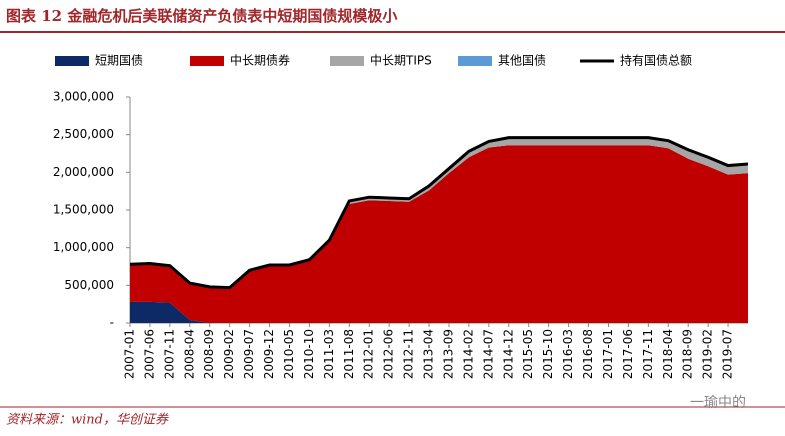  I want to click on x-tick-label: 2013-09, so click(448, 354).